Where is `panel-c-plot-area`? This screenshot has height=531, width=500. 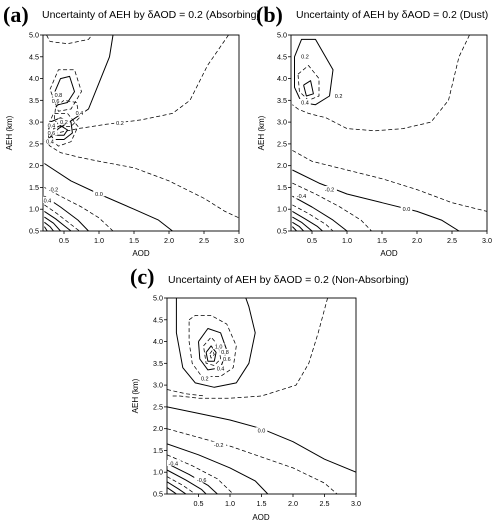
panel-c-plot-area is located at coordinates (261, 396).